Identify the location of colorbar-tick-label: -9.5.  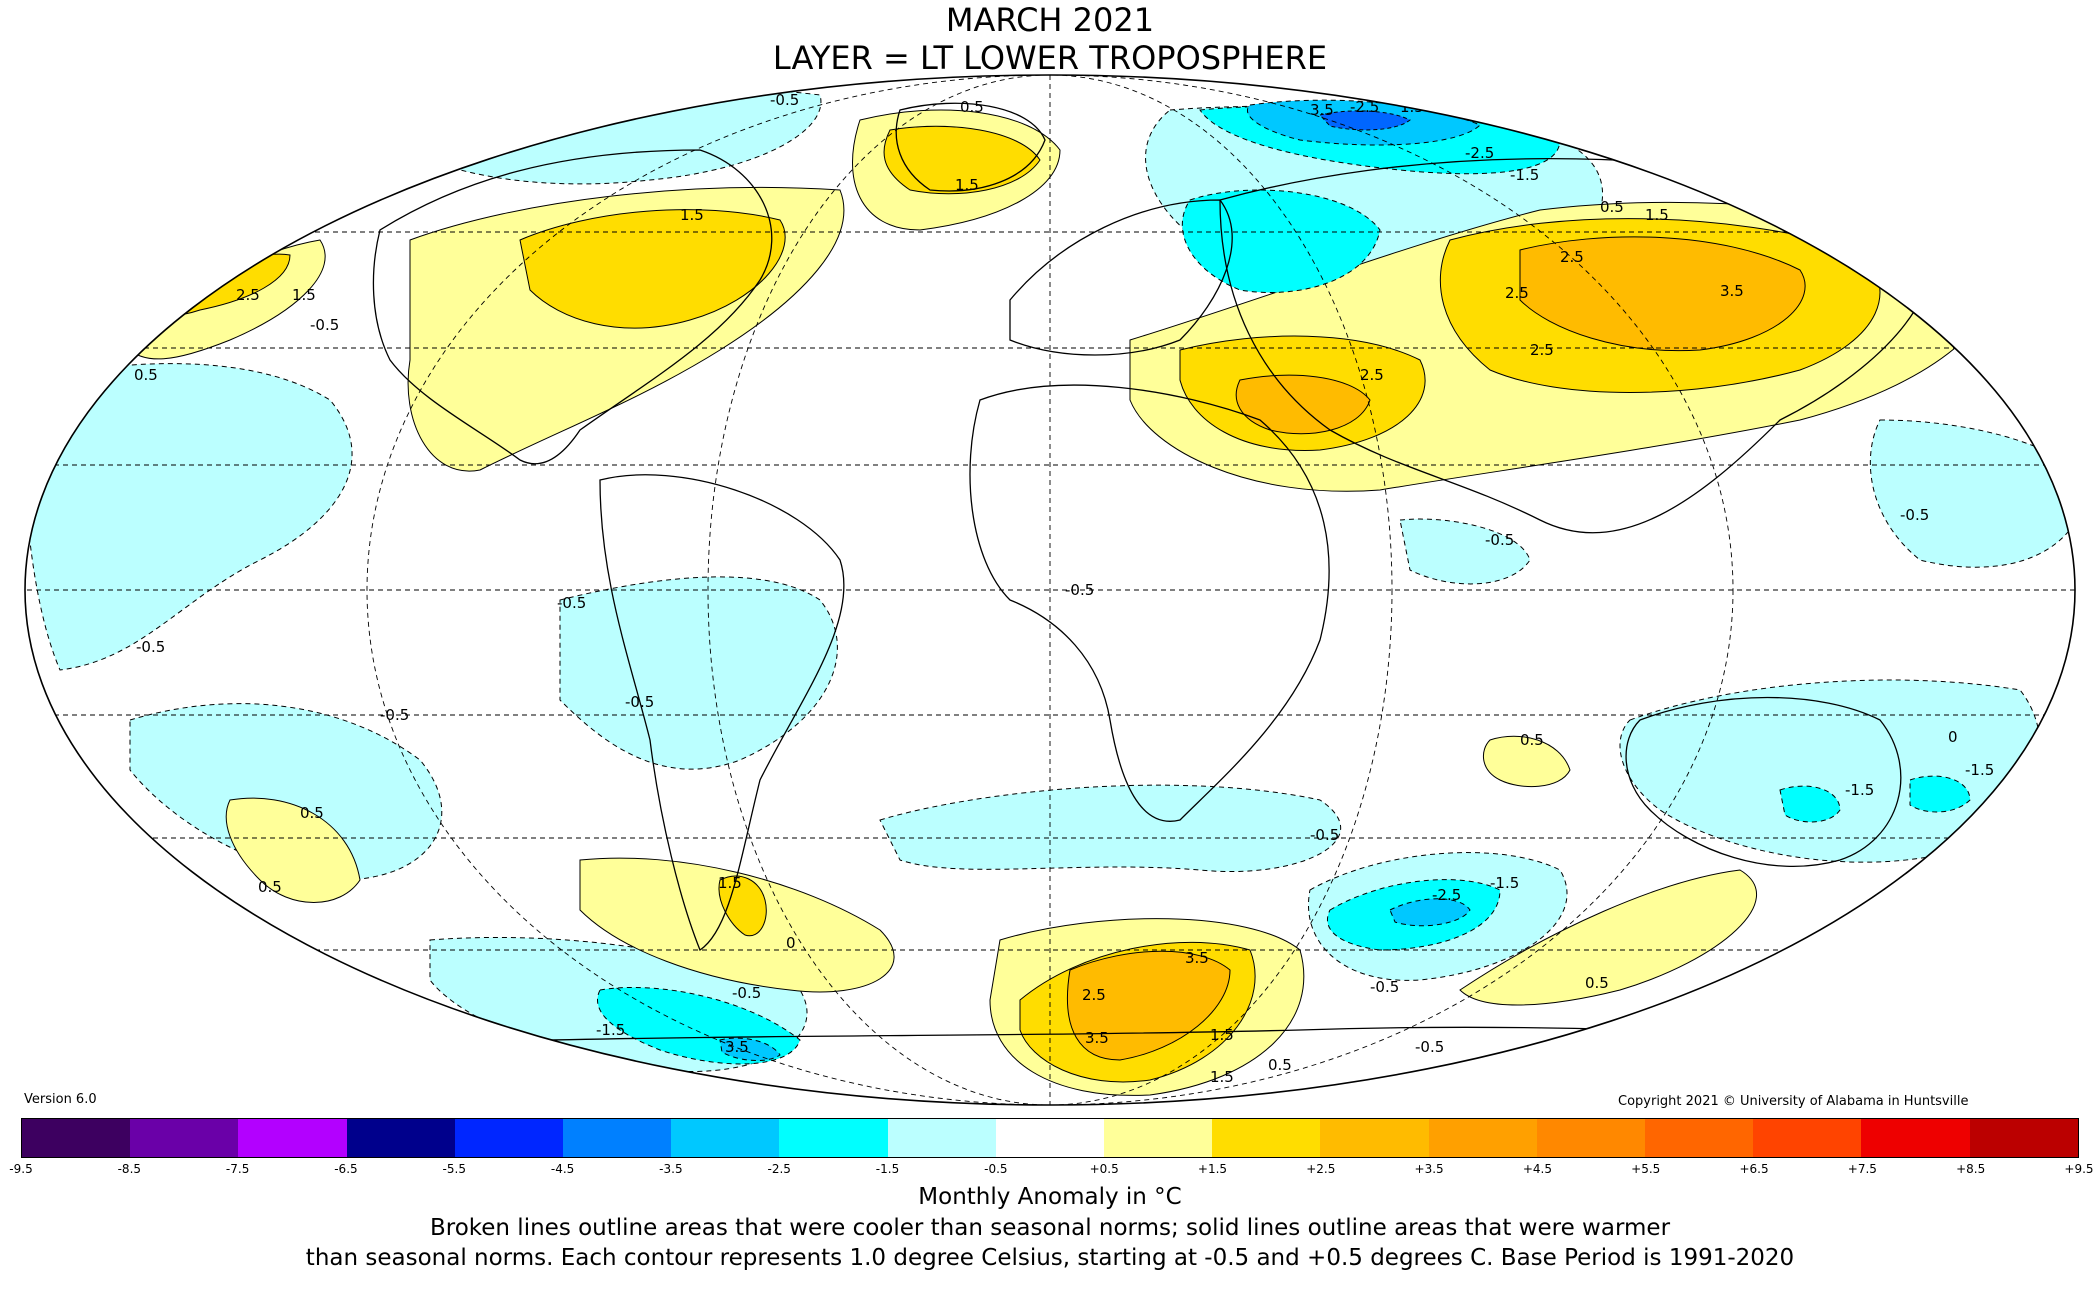
(21, 1169).